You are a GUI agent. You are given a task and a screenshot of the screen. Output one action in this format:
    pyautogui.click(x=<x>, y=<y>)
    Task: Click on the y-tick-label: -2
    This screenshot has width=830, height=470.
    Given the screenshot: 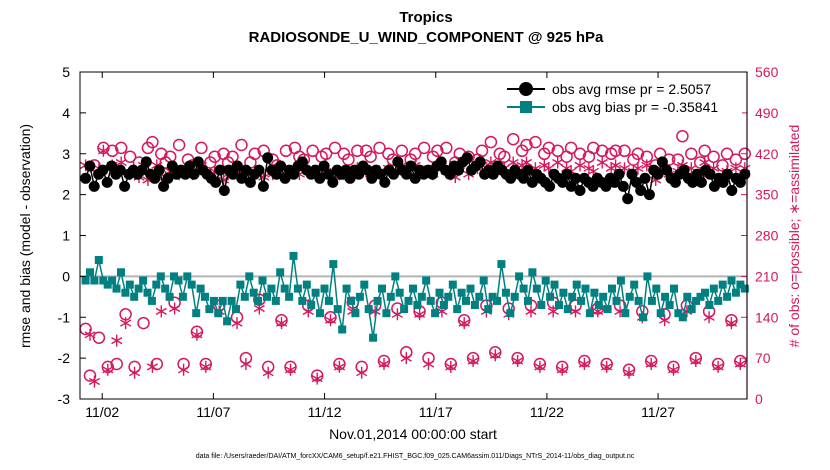 What is the action you would take?
    pyautogui.click(x=64, y=358)
    